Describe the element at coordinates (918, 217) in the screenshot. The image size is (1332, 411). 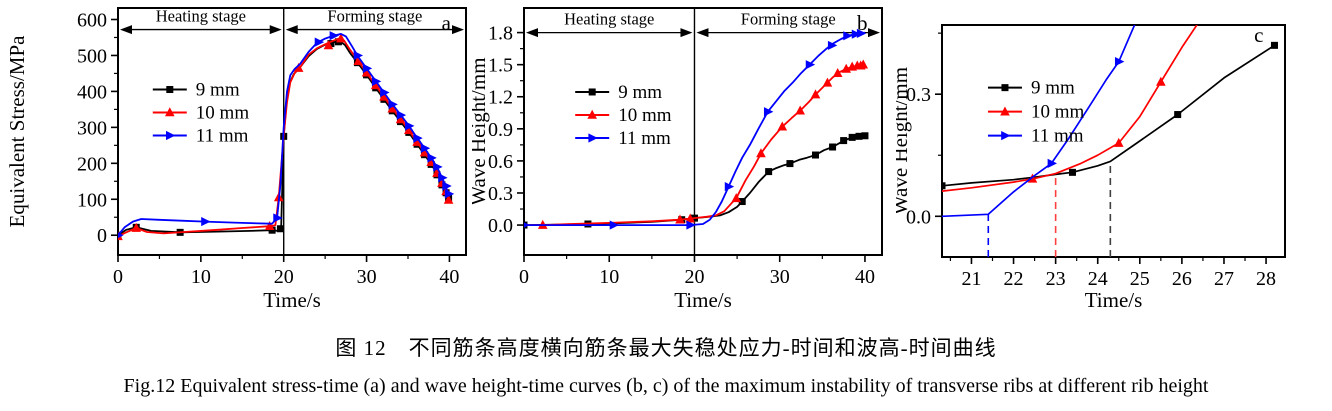
I see `y-tick-label: 0.0` at that location.